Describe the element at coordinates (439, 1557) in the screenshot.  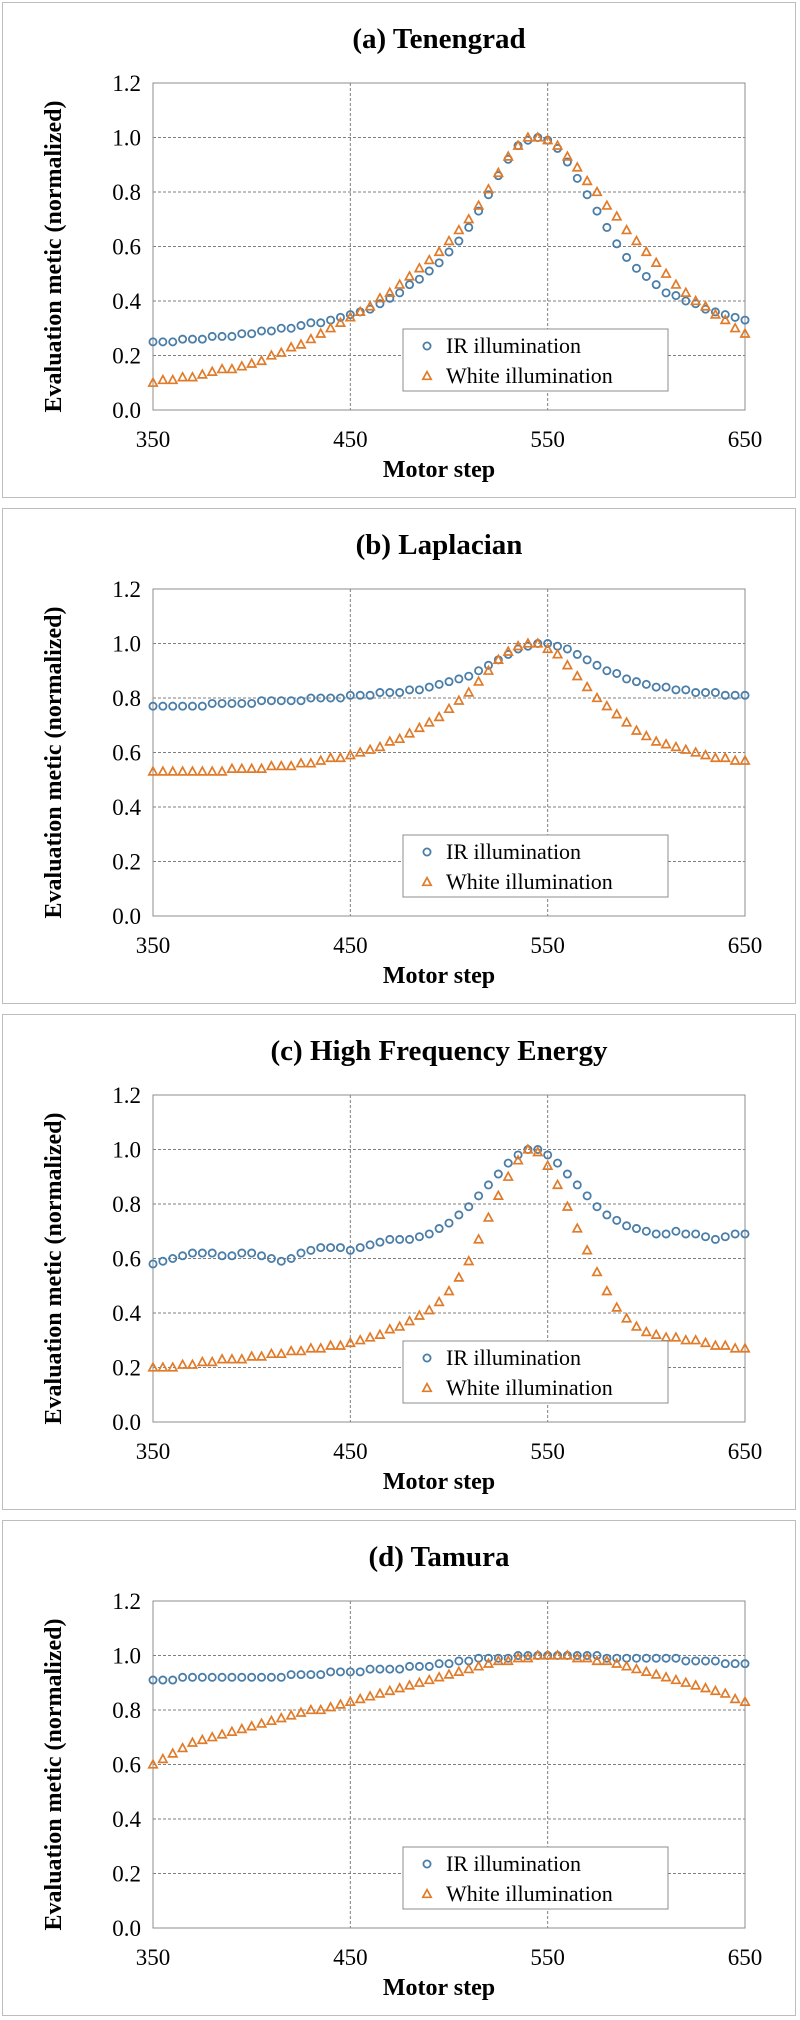
I see `chart-title: (d) Tamura` at that location.